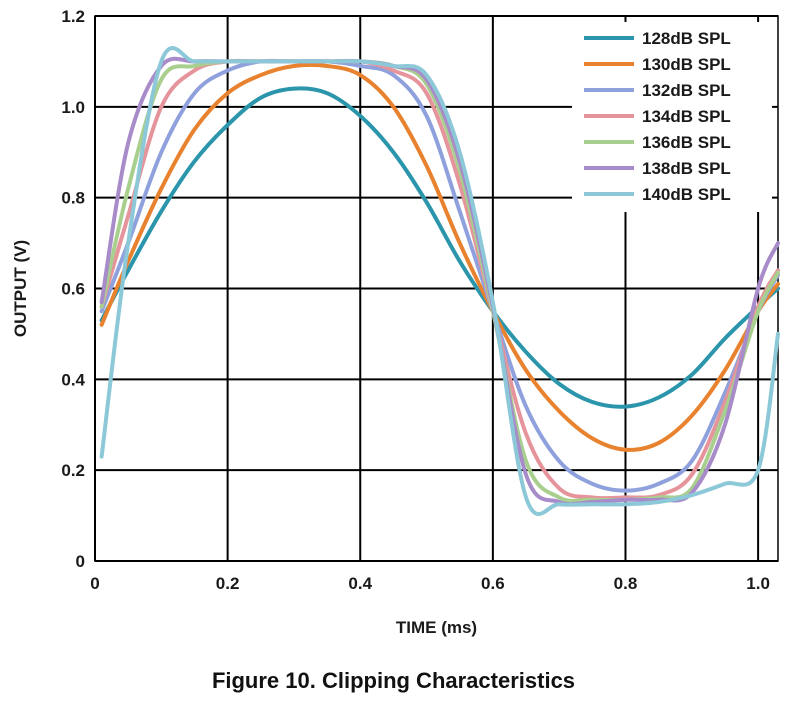  Describe the element at coordinates (493, 583) in the screenshot. I see `x-tick-label: 0.6` at that location.